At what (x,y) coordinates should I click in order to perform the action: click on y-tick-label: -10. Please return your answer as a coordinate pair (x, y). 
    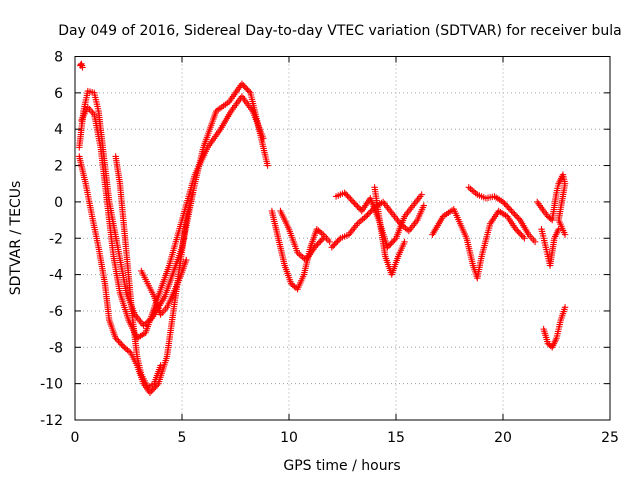
    Looking at the image, I should click on (51, 385).